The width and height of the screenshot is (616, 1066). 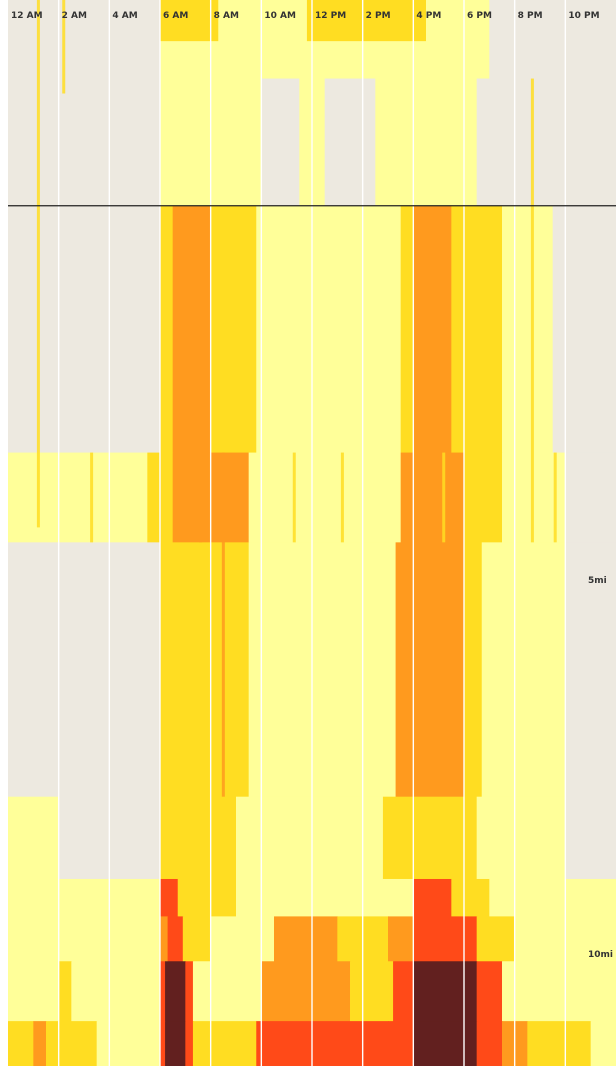 What do you see at coordinates (175, 16) in the screenshot?
I see `x-tick-label: 6 AM` at bounding box center [175, 16].